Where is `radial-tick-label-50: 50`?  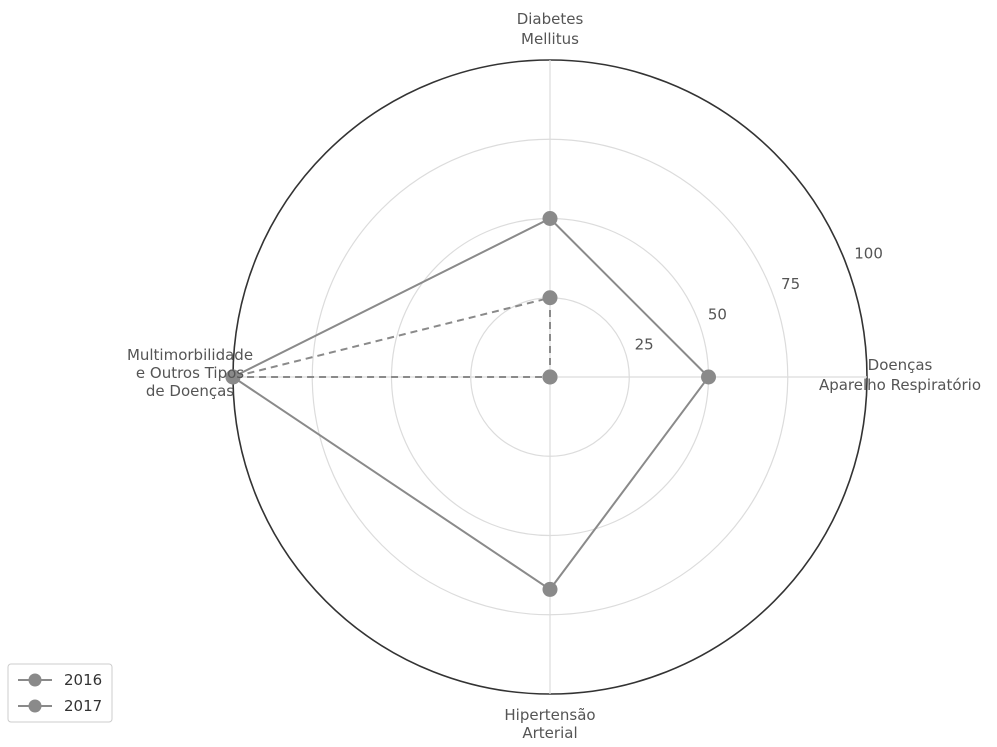
radial-tick-label-50: 50 is located at coordinates (717, 314).